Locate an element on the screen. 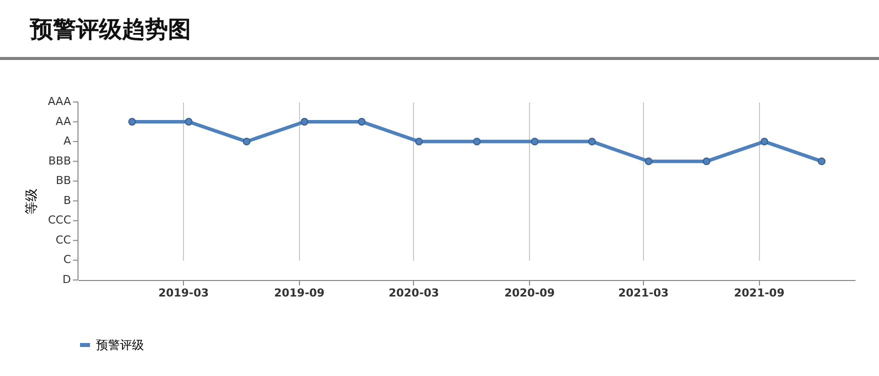 The width and height of the screenshot is (879, 376). x-tick-label: 2021-09 is located at coordinates (759, 293).